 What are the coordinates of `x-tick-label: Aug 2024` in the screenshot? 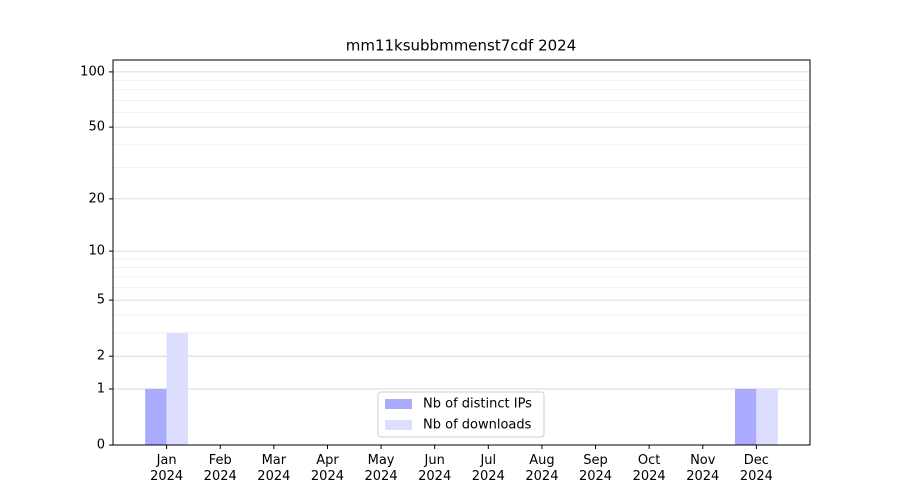 It's located at (542, 468).